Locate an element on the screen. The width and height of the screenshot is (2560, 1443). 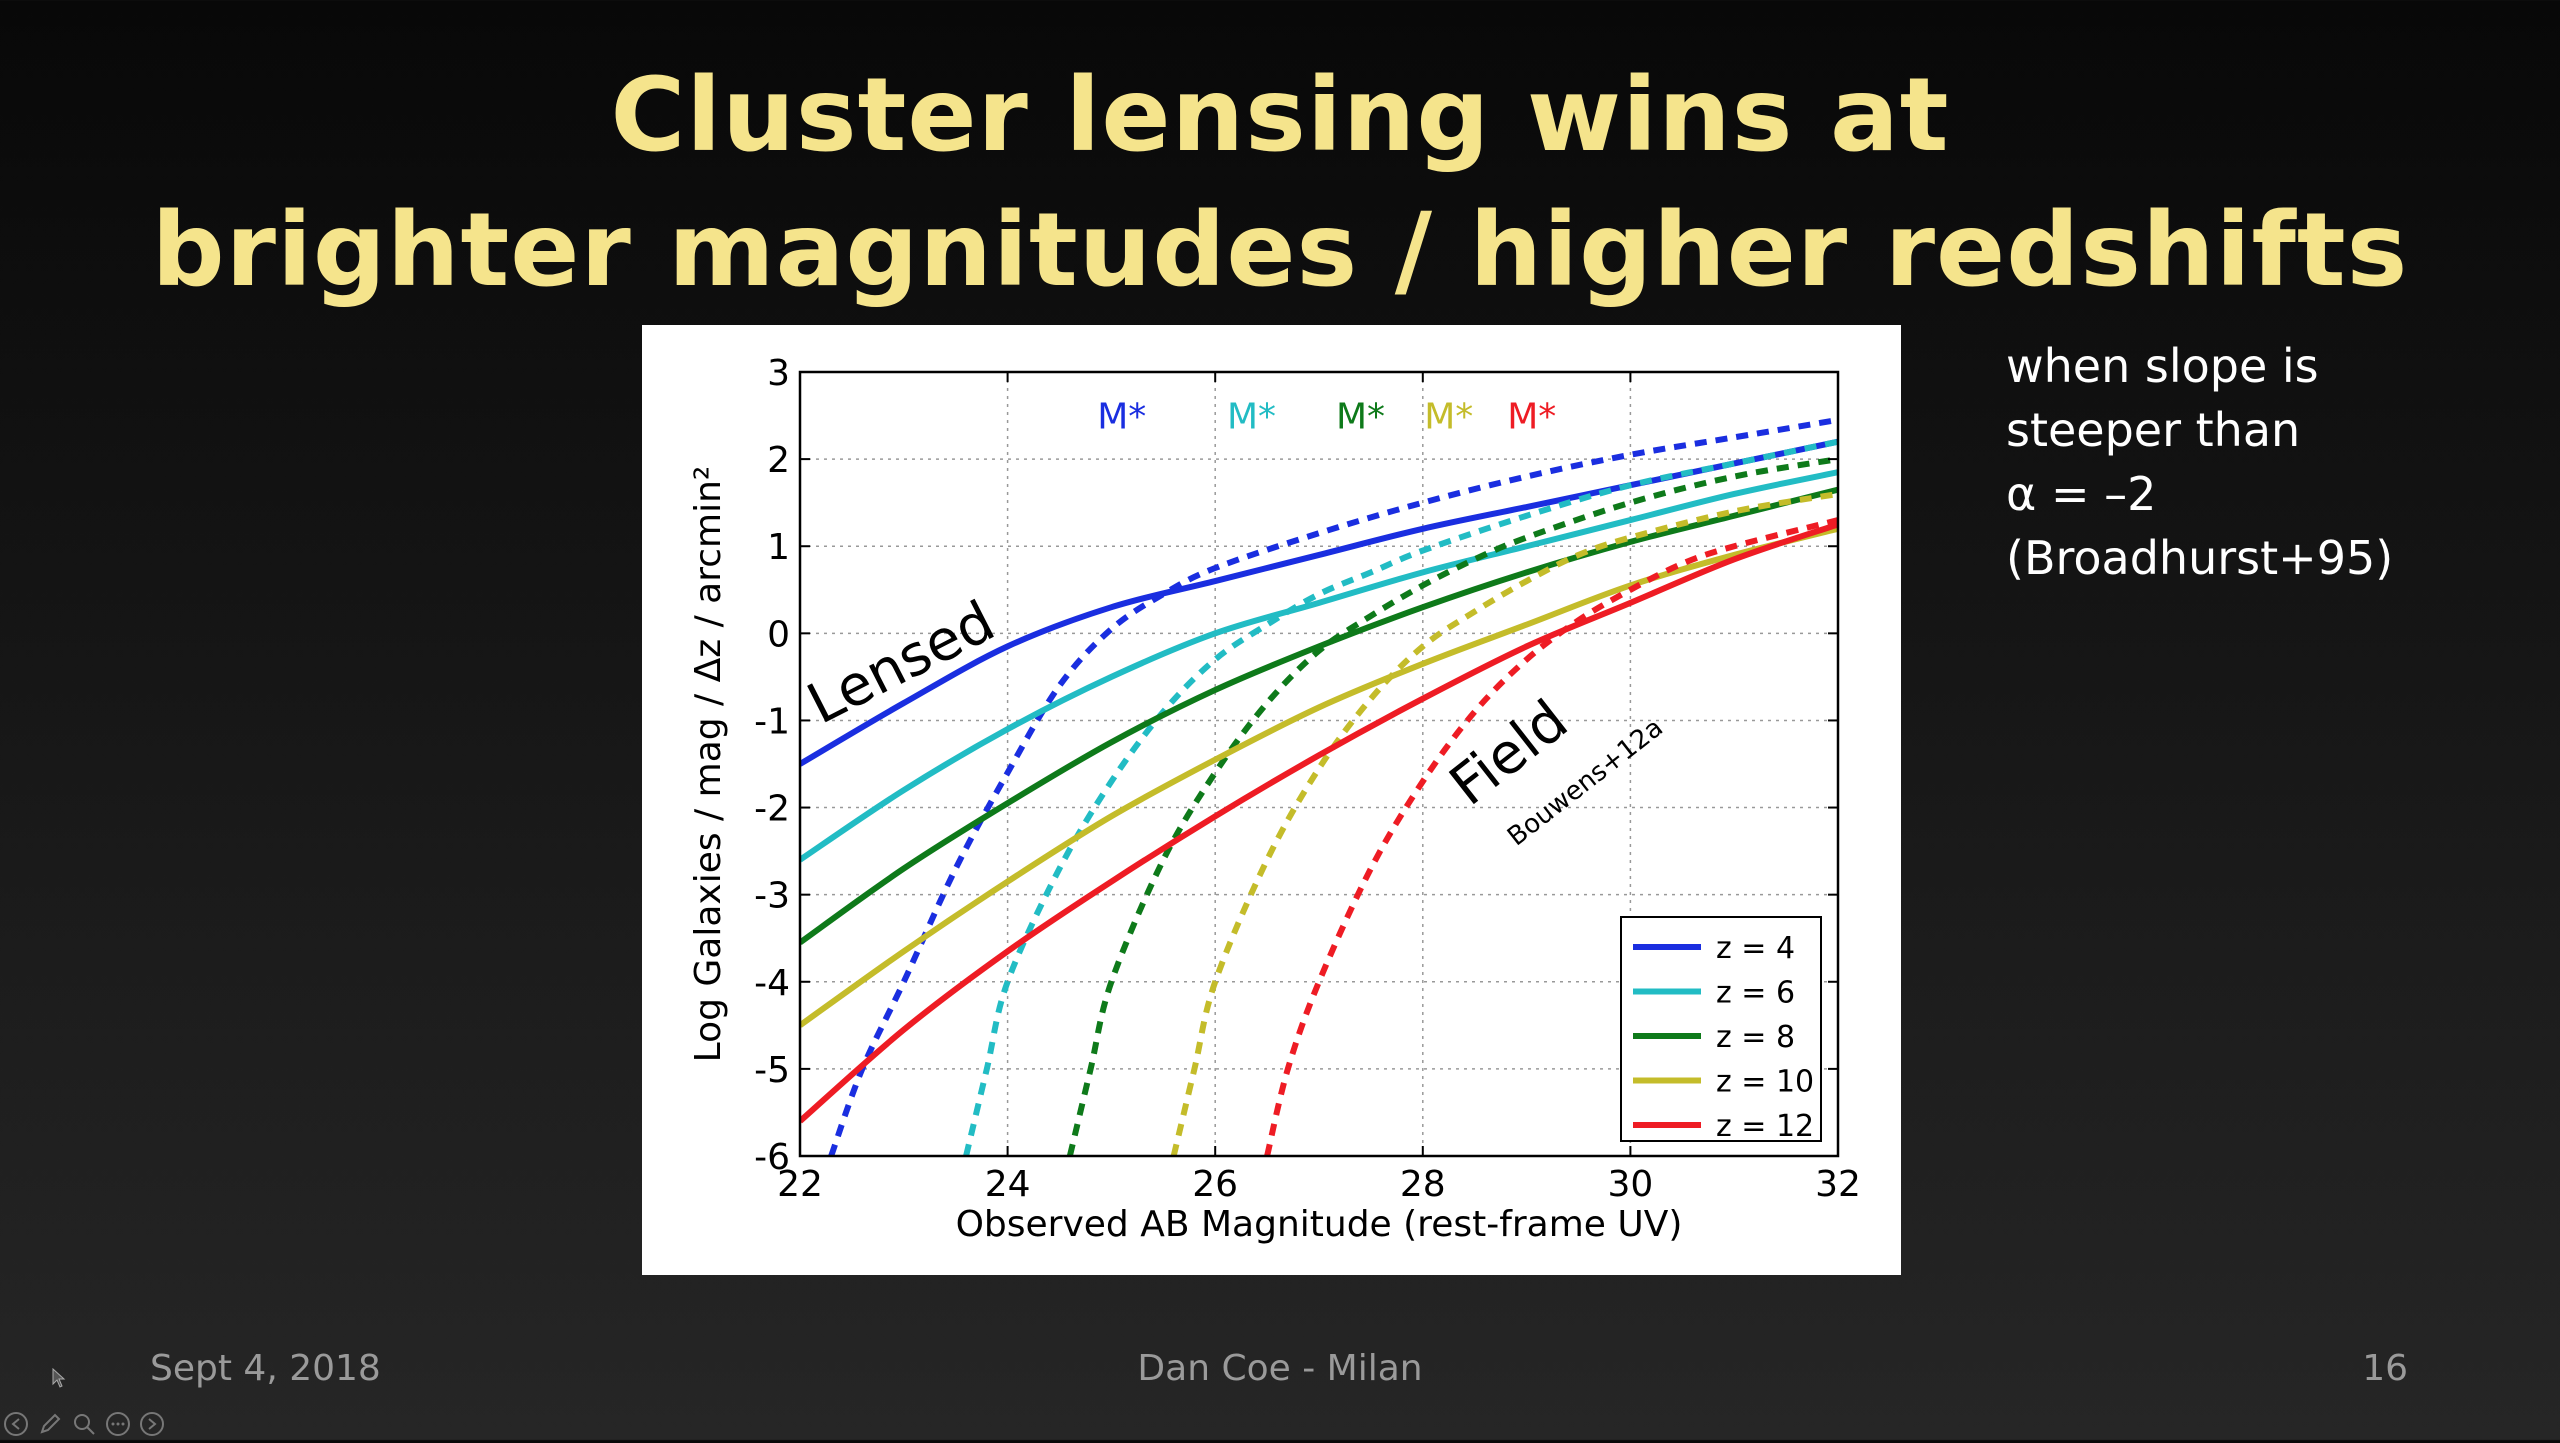
pen-icon is located at coordinates (50, 1424).